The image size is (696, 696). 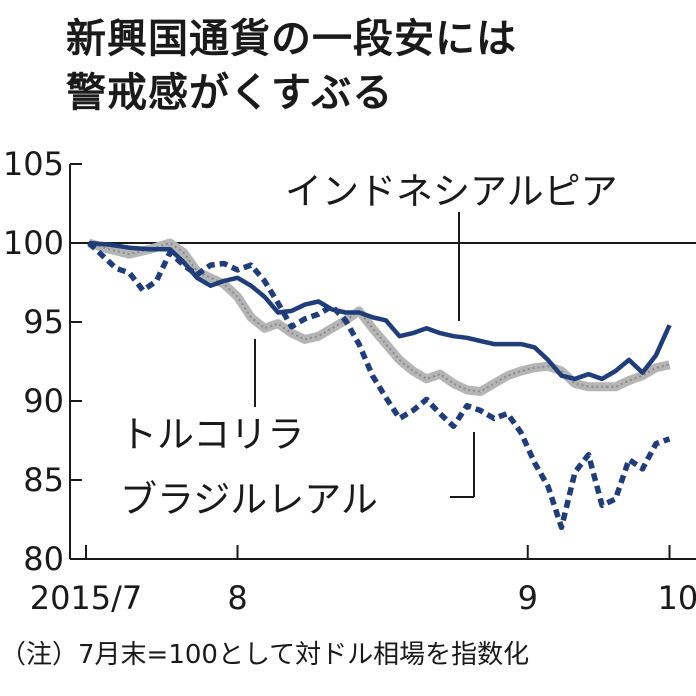 What do you see at coordinates (230, 93) in the screenshot?
I see `chart-title-line2: 警戒感がくすぶる` at bounding box center [230, 93].